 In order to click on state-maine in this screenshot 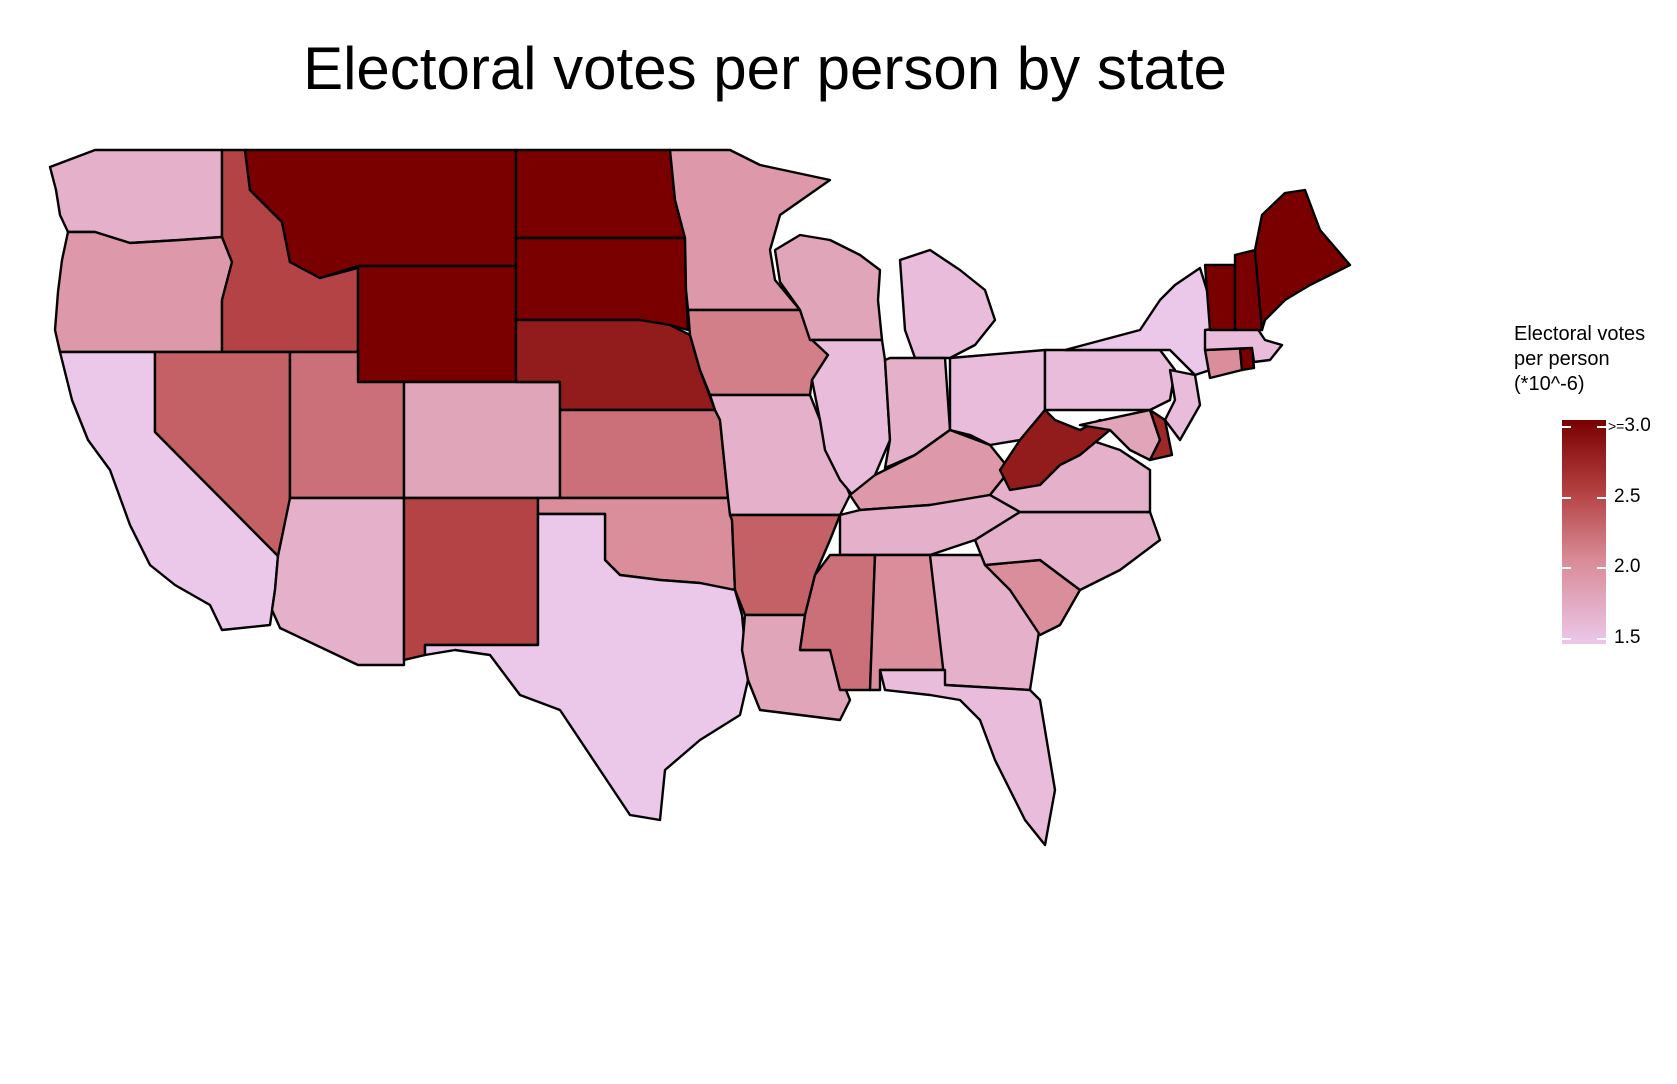, I will do `click(1302, 260)`.